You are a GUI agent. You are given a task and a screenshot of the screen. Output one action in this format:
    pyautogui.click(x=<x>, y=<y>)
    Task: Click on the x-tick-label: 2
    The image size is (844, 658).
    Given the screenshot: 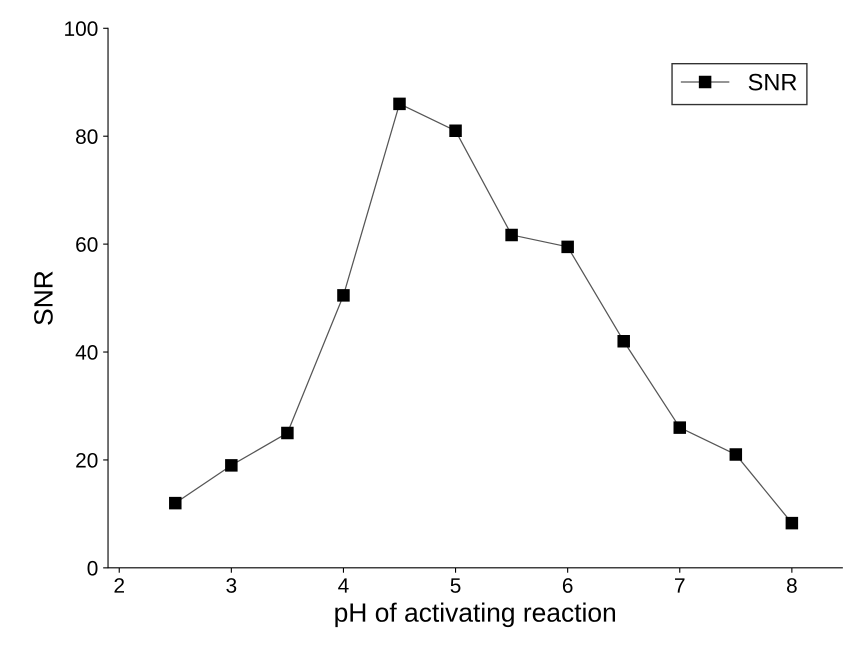 What is the action you would take?
    pyautogui.click(x=119, y=585)
    